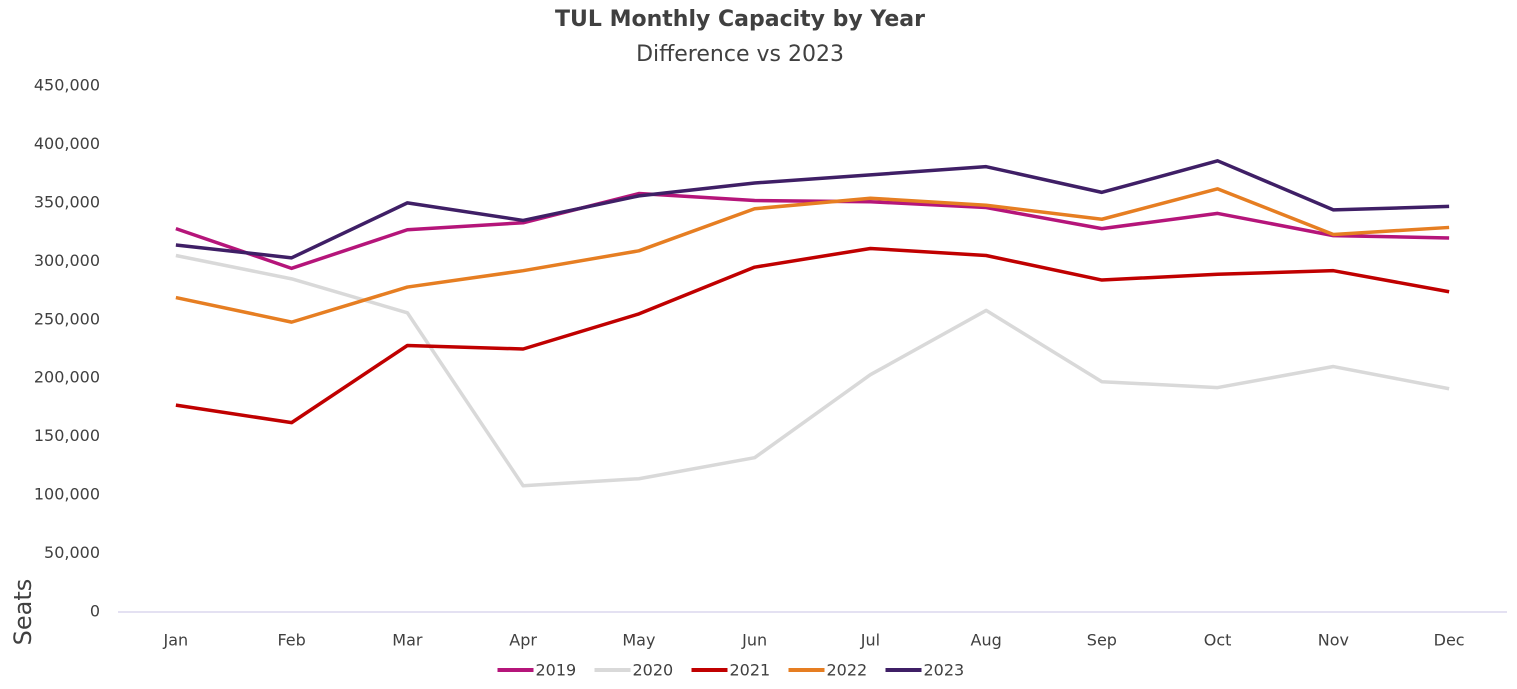 Image resolution: width=1517 pixels, height=689 pixels. I want to click on y-tick-label: 400,000, so click(67, 143).